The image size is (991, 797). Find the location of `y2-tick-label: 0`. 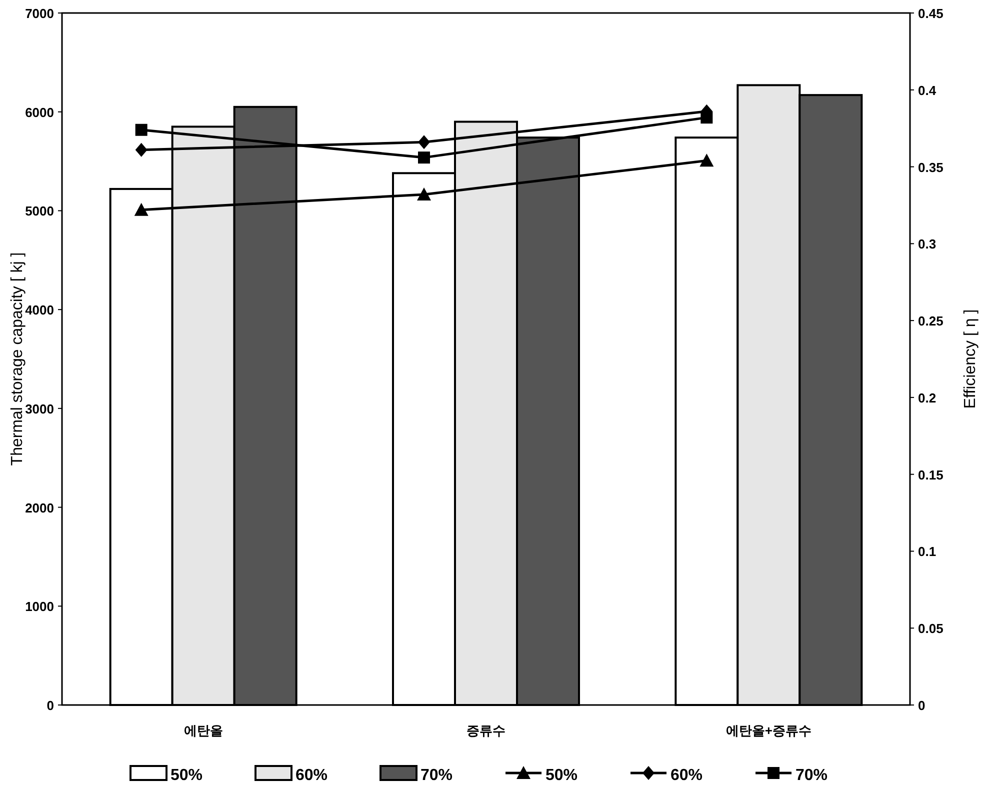

y2-tick-label: 0 is located at coordinates (922, 705).